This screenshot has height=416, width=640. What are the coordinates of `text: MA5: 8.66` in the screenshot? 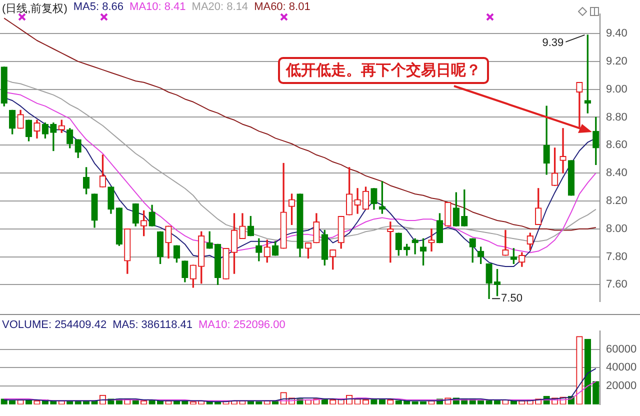 It's located at (98, 8).